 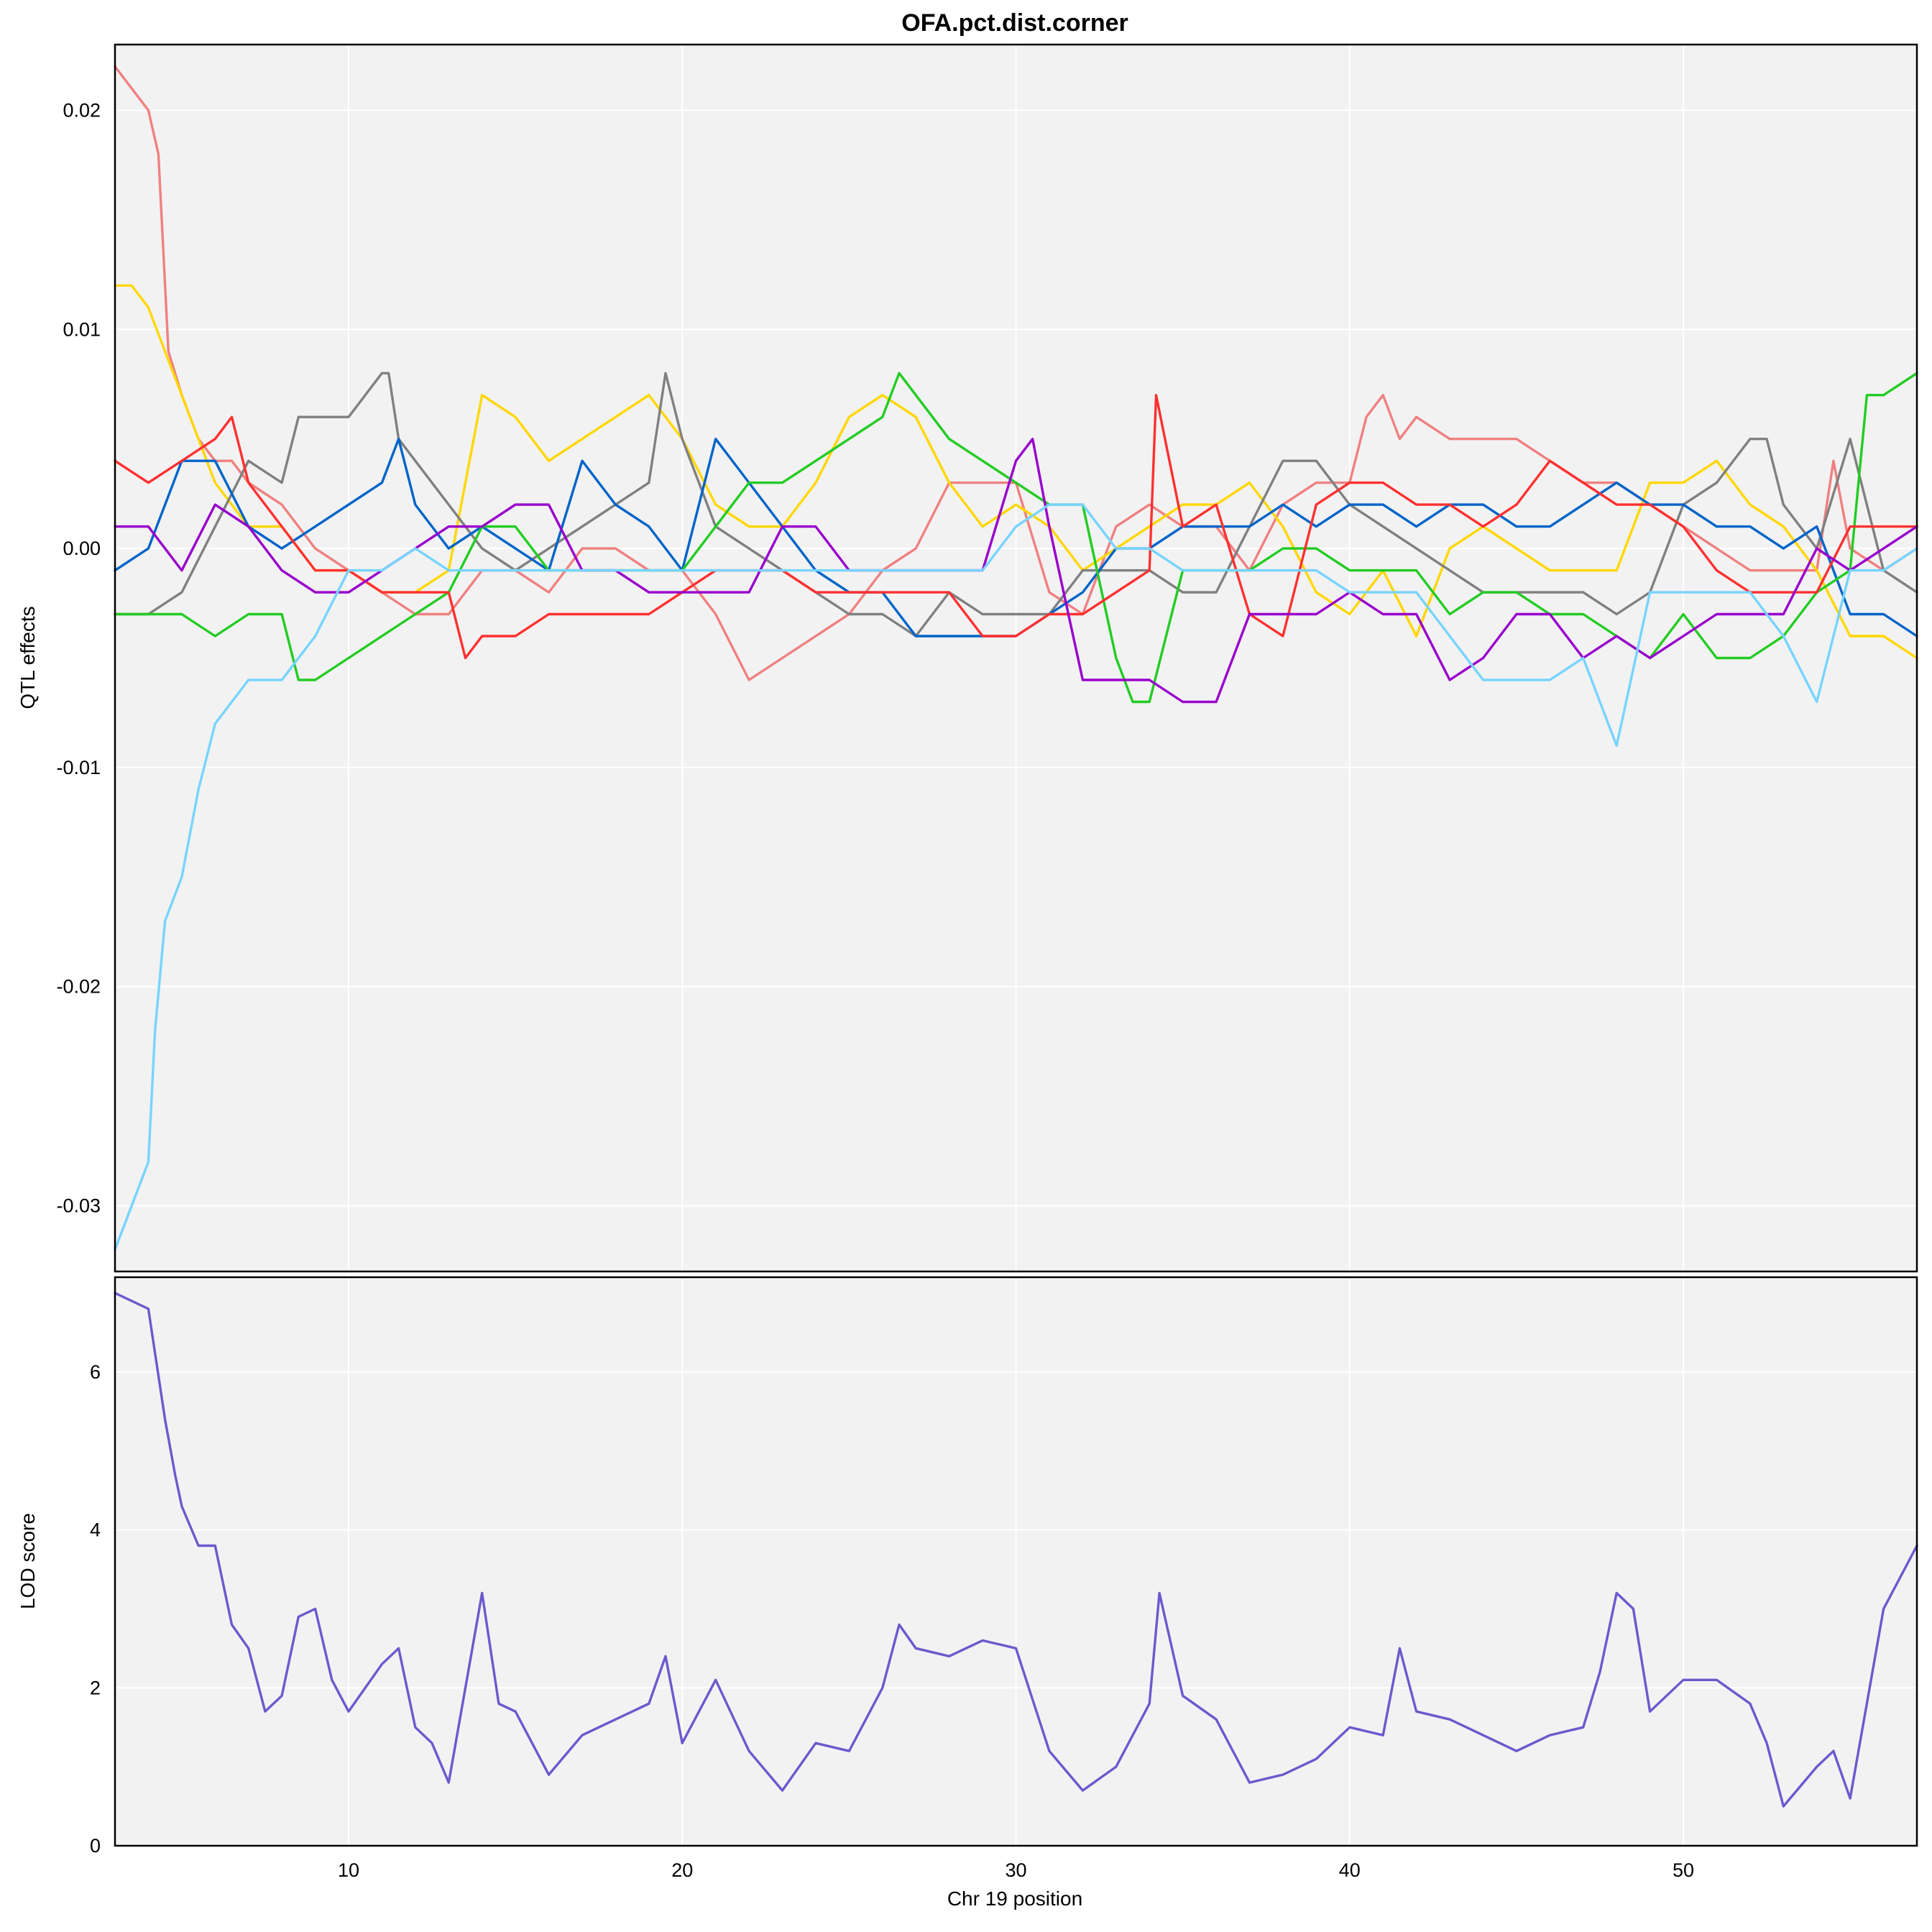 What do you see at coordinates (82, 329) in the screenshot?
I see `effects-y-tick-label: 0.01` at bounding box center [82, 329].